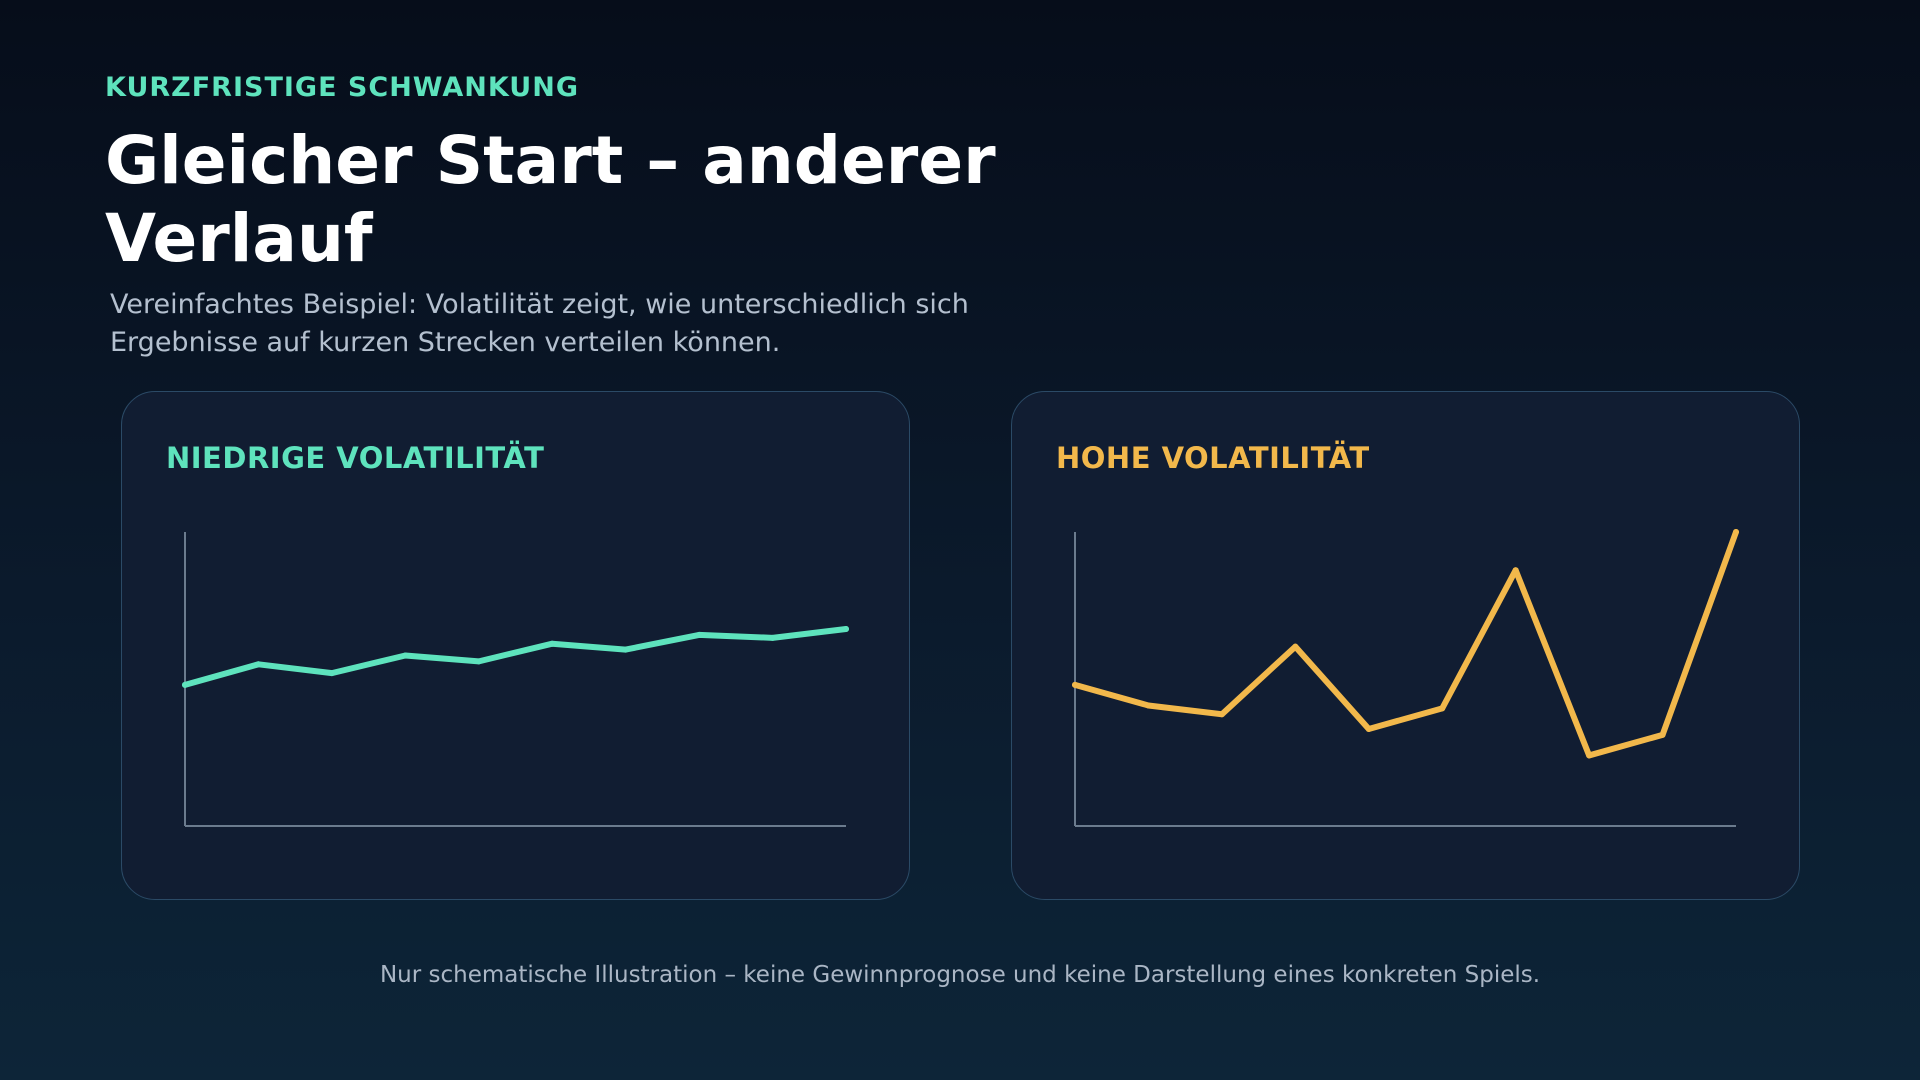 This screenshot has width=1920, height=1080. I want to click on chart-title-high-volatility: HOHE VOLATILITÄT, so click(1213, 458).